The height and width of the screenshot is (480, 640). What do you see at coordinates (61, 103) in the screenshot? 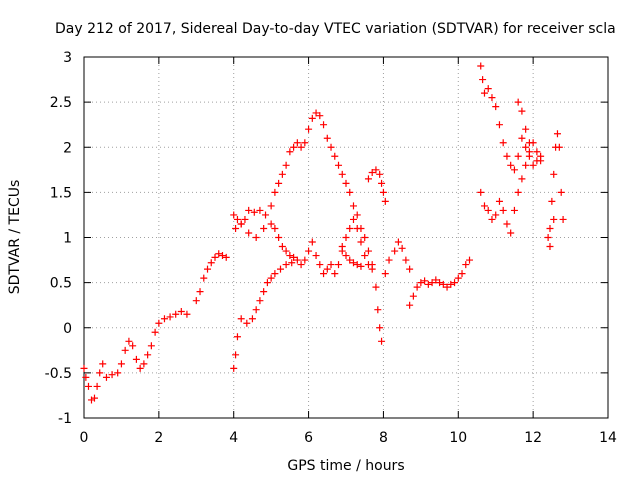
I see `y-tick-label: 2.5` at bounding box center [61, 103].